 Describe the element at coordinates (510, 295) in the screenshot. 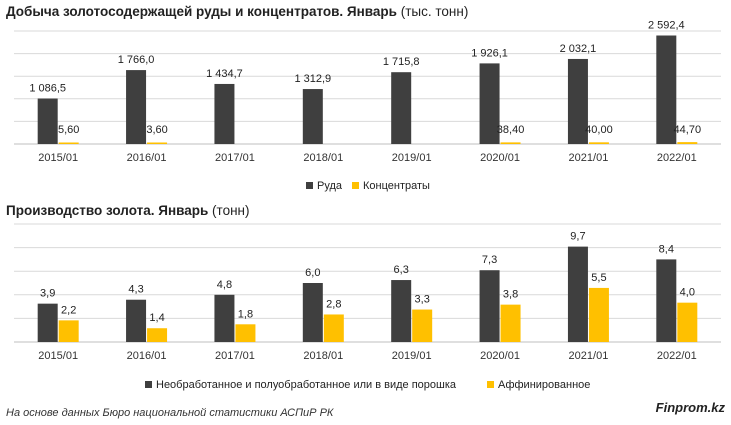

I see `data-label: 3,8` at that location.